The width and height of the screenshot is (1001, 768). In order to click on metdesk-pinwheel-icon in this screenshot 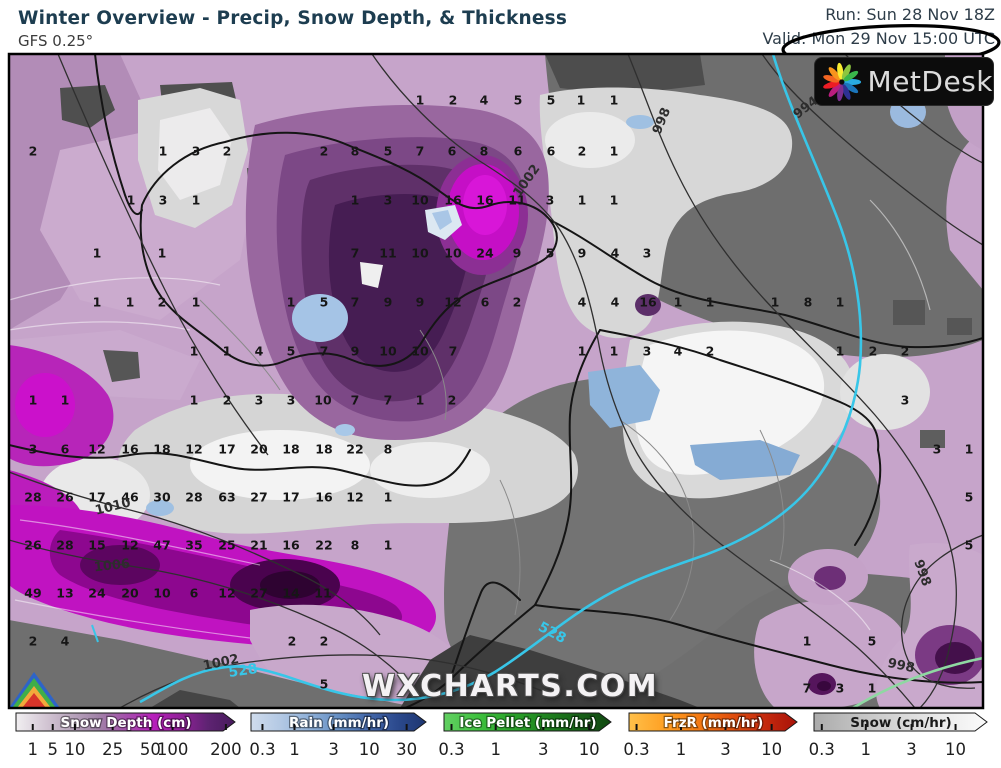, I will do `click(842, 81)`.